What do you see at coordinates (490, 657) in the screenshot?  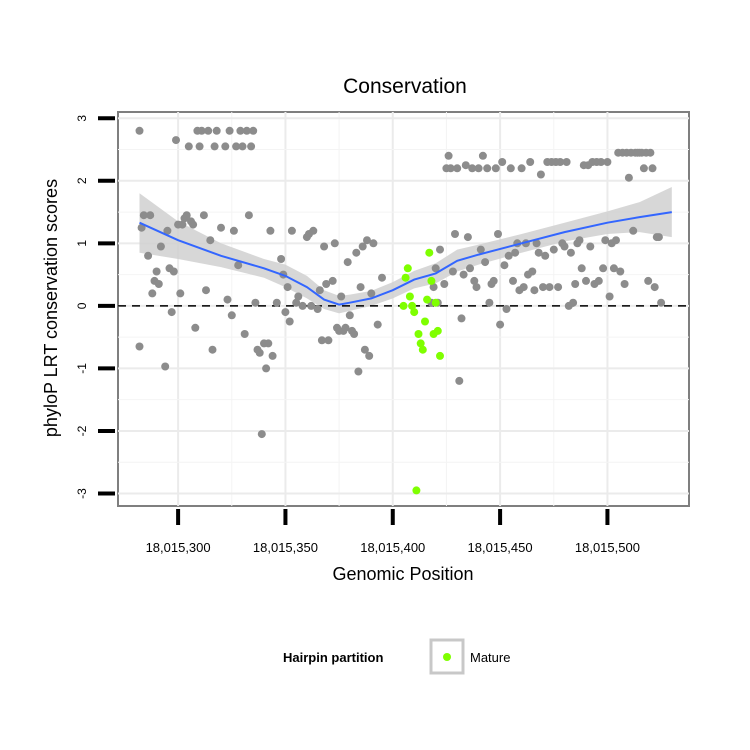 I see `legend-label-mature: Mature` at bounding box center [490, 657].